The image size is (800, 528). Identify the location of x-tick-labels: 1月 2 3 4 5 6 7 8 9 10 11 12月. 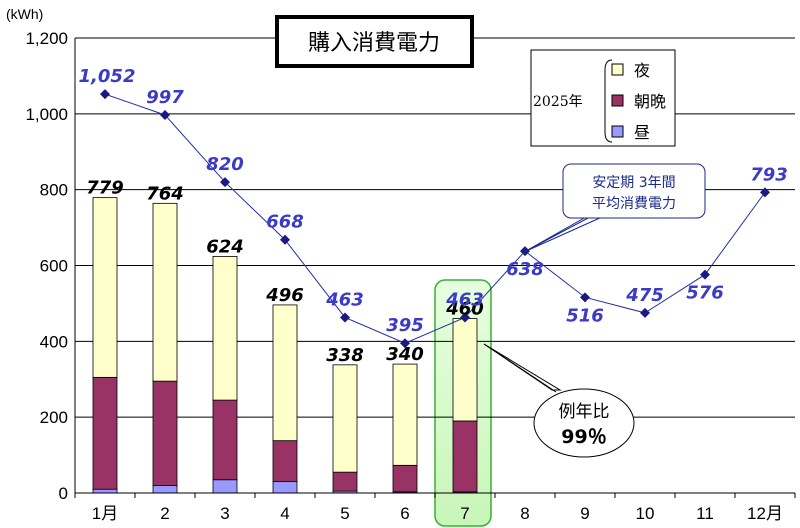
(437, 513).